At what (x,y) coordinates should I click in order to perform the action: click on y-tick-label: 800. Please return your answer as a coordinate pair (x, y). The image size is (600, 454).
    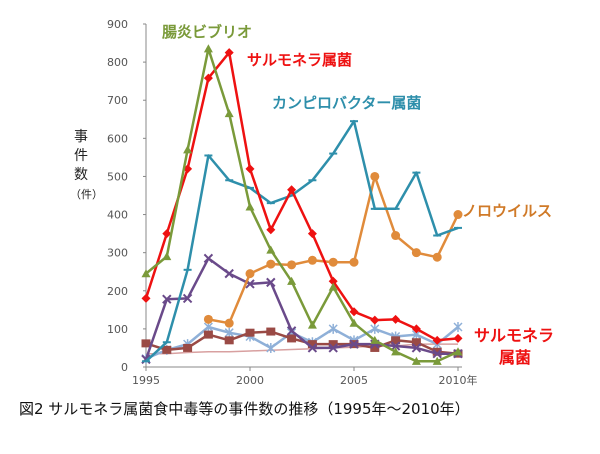
    Looking at the image, I should click on (117, 62).